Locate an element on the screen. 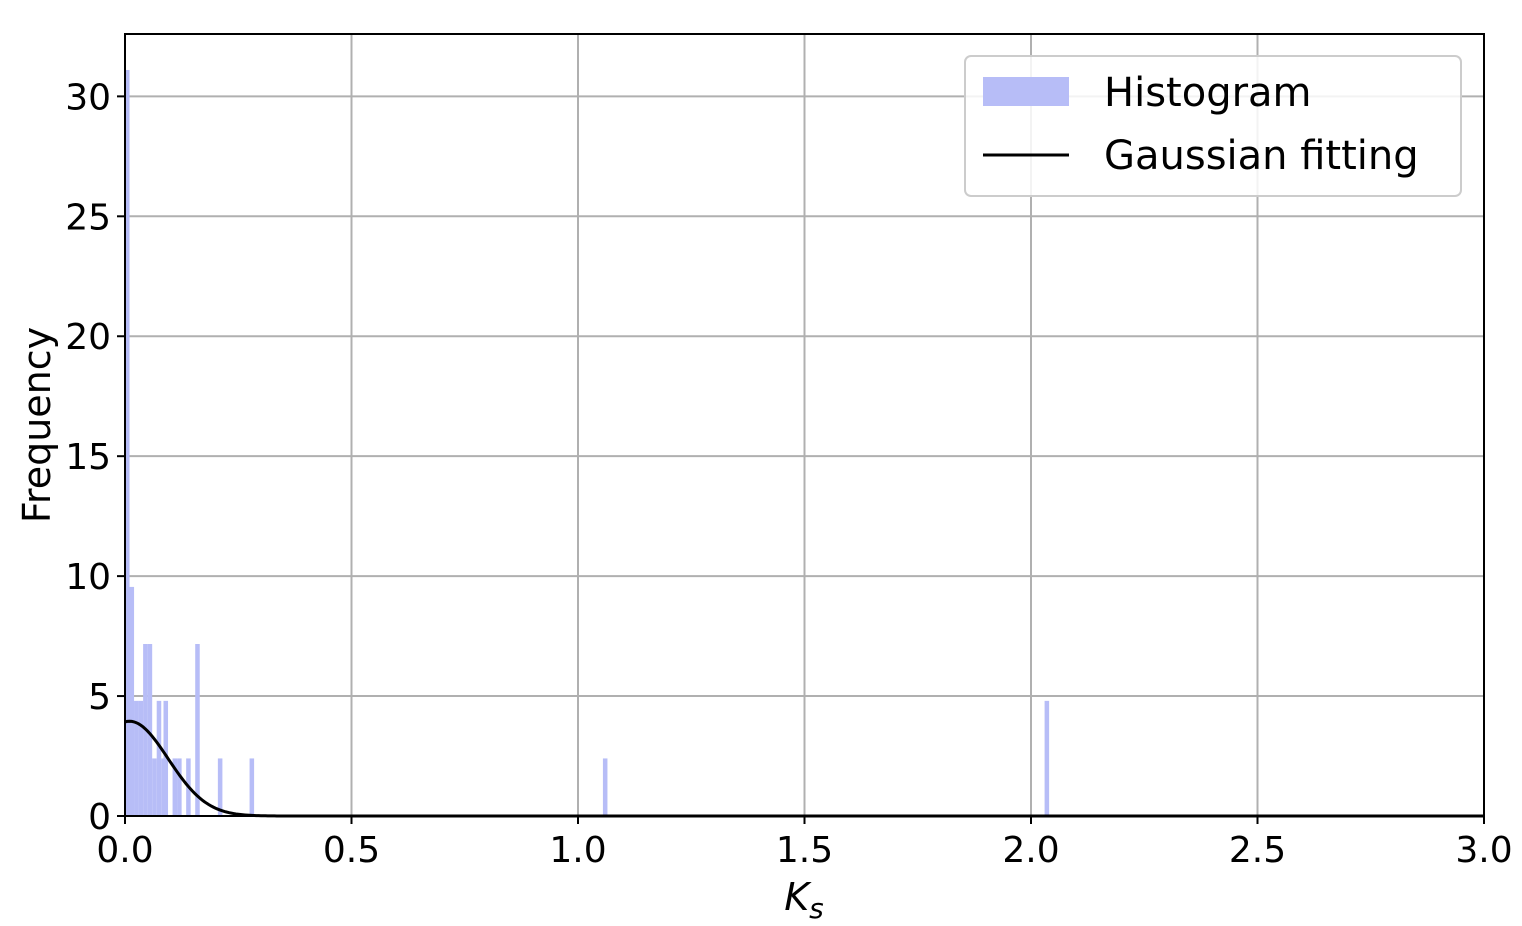 The image size is (1522, 926). x-axis-title-main: K is located at coordinates (798, 897).